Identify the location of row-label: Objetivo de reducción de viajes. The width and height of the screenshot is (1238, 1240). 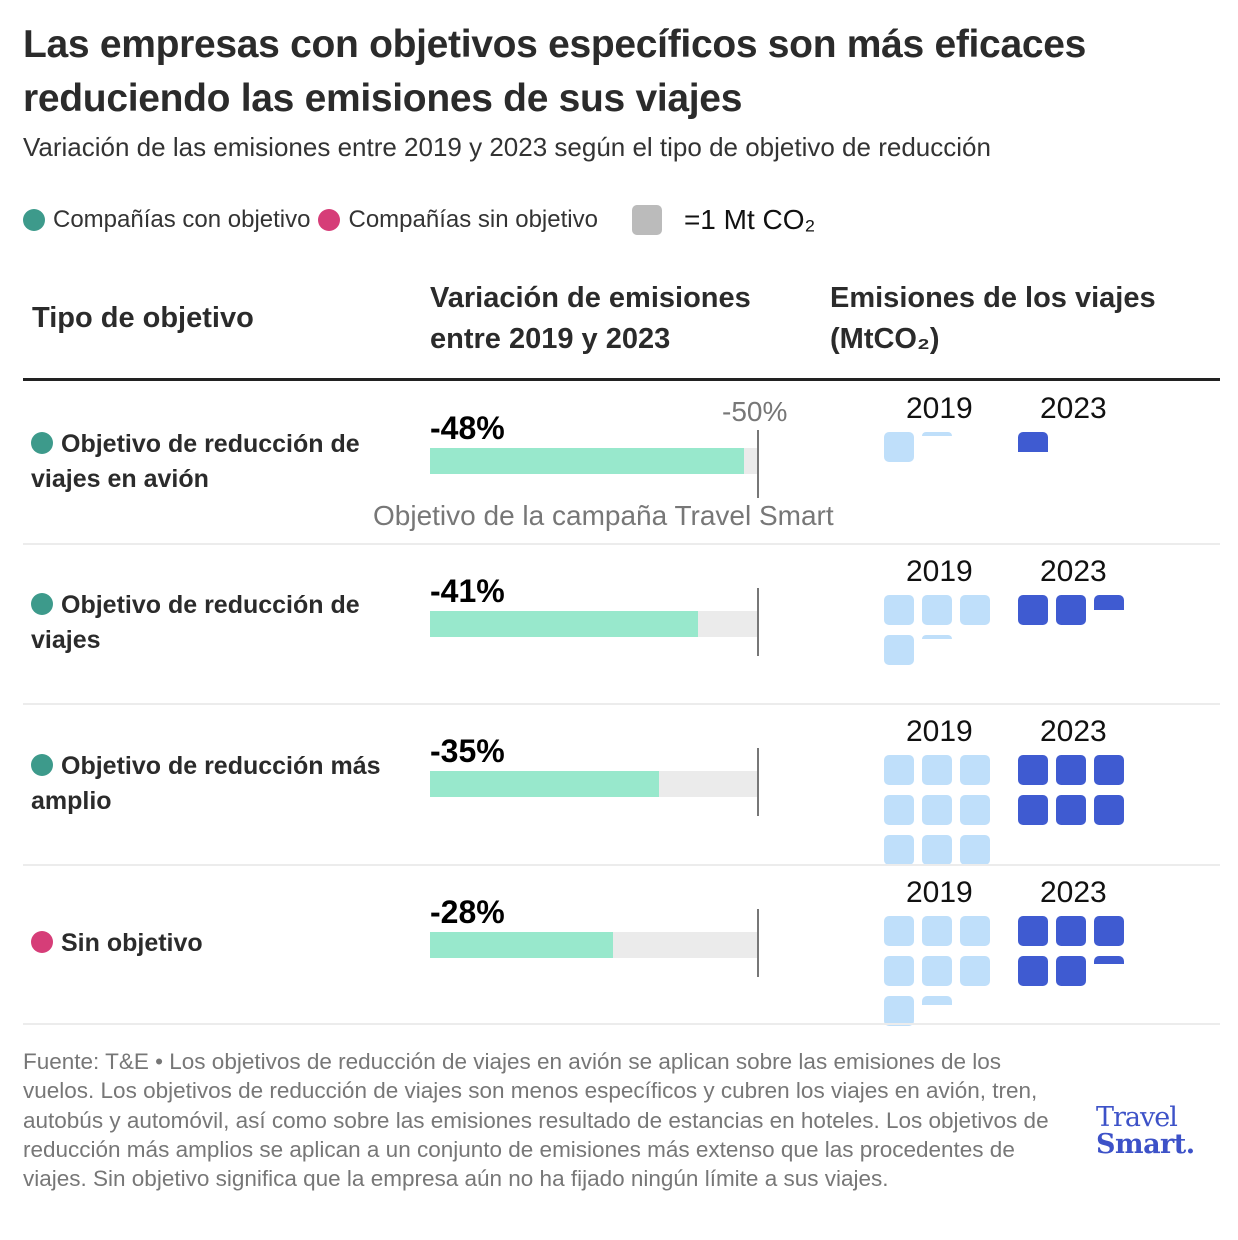
(216, 623).